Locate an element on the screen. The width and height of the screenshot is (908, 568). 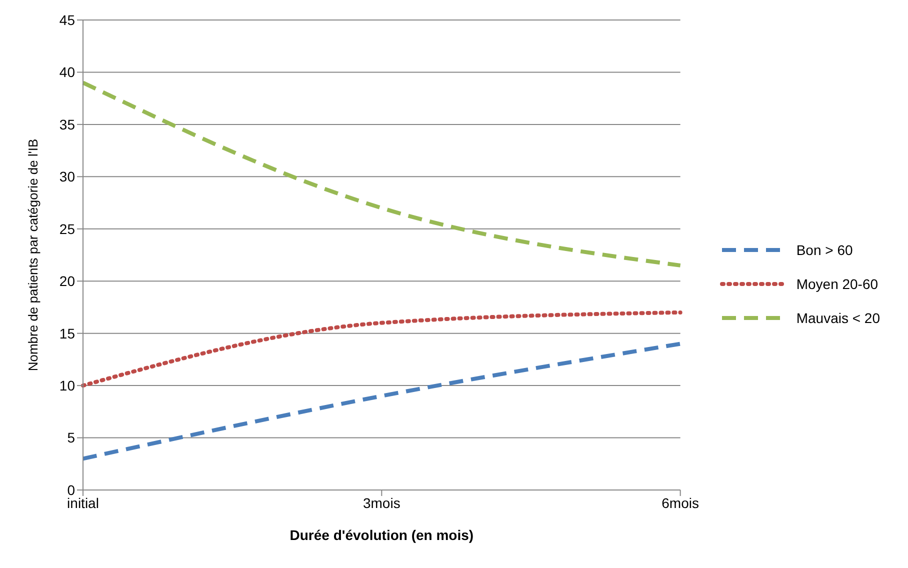
x-axis-title: Durée d'évolution (en mois) is located at coordinates (382, 535).